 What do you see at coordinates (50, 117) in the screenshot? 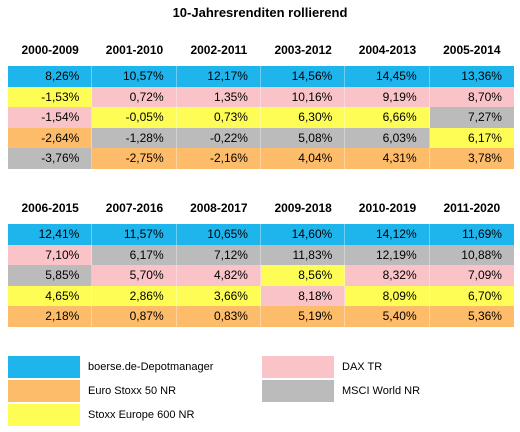
I see `return-cell: -1,54%` at bounding box center [50, 117].